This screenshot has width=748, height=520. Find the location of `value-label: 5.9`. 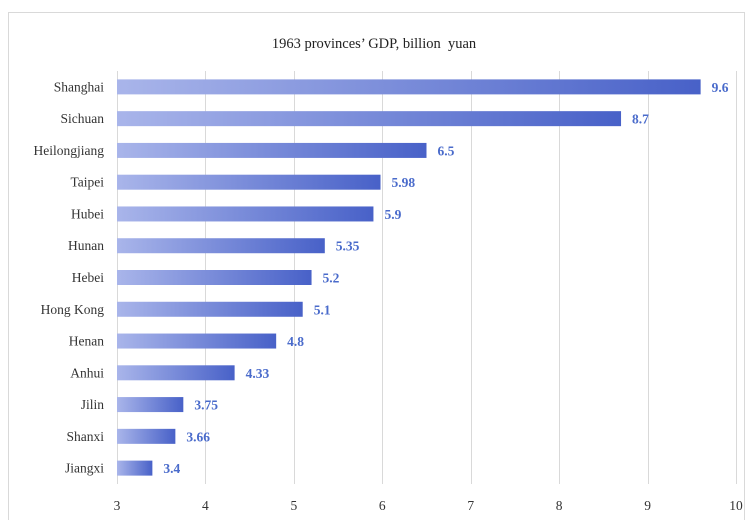

value-label: 5.9 is located at coordinates (392, 214).